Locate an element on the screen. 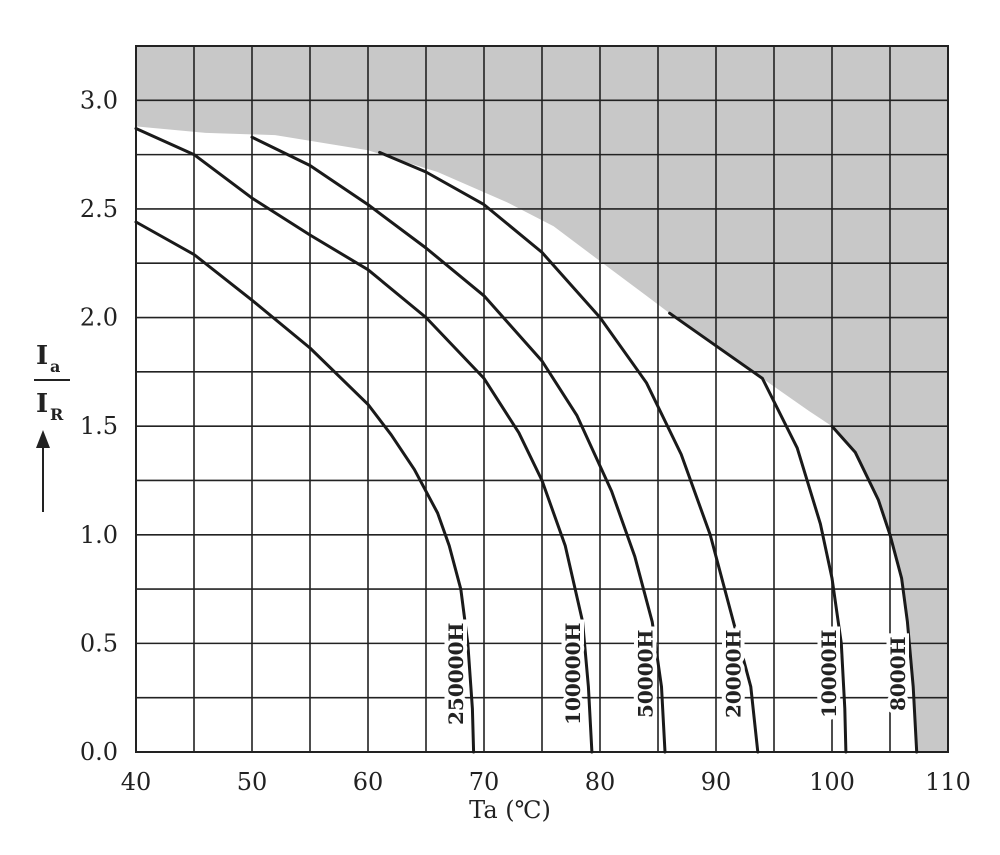 This screenshot has width=1000, height=855. x-tick-label: 100 is located at coordinates (832, 782).